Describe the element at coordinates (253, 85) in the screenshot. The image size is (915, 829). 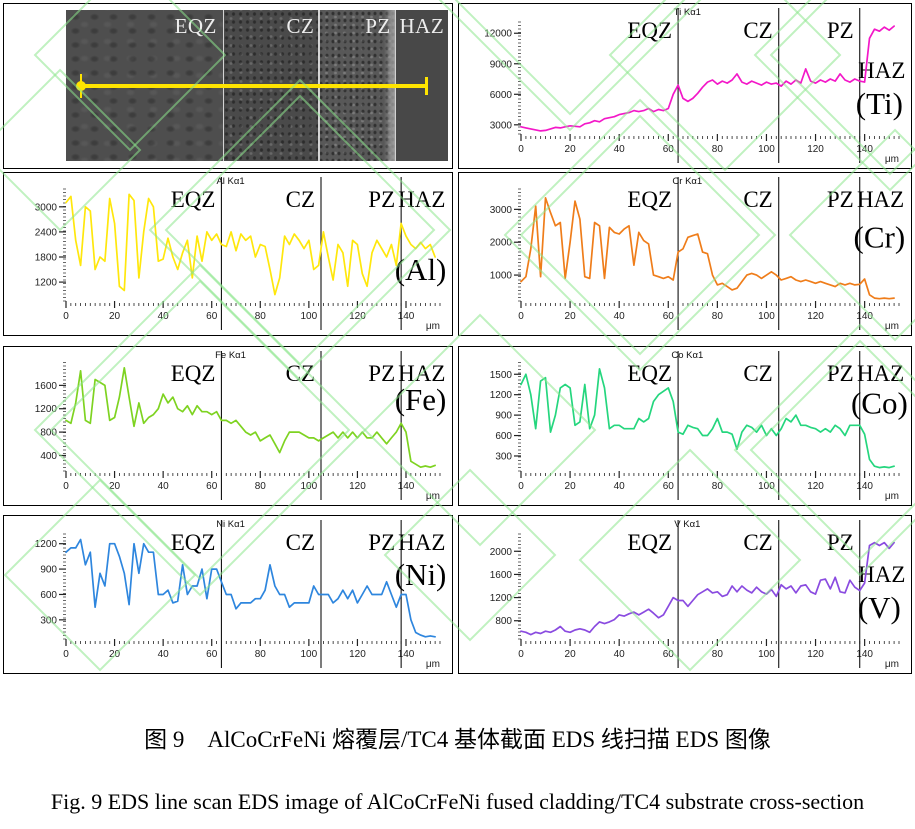
I see `eds-scan-line-bar` at that location.